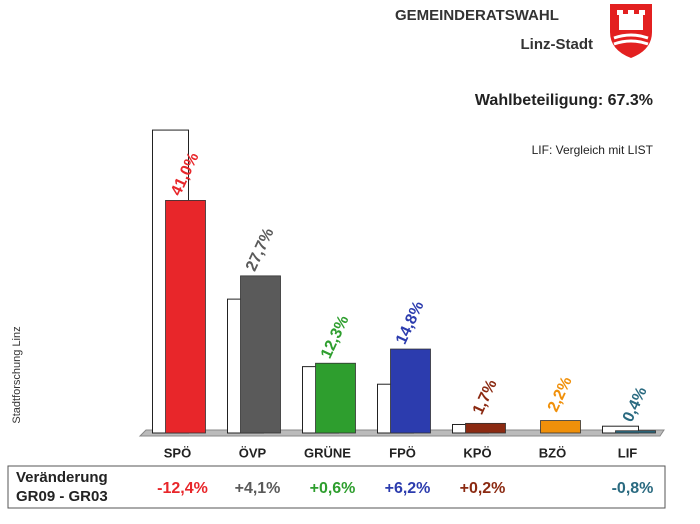 This screenshot has height=524, width=700. I want to click on x-tick-label: GRÜNE, so click(327, 452).